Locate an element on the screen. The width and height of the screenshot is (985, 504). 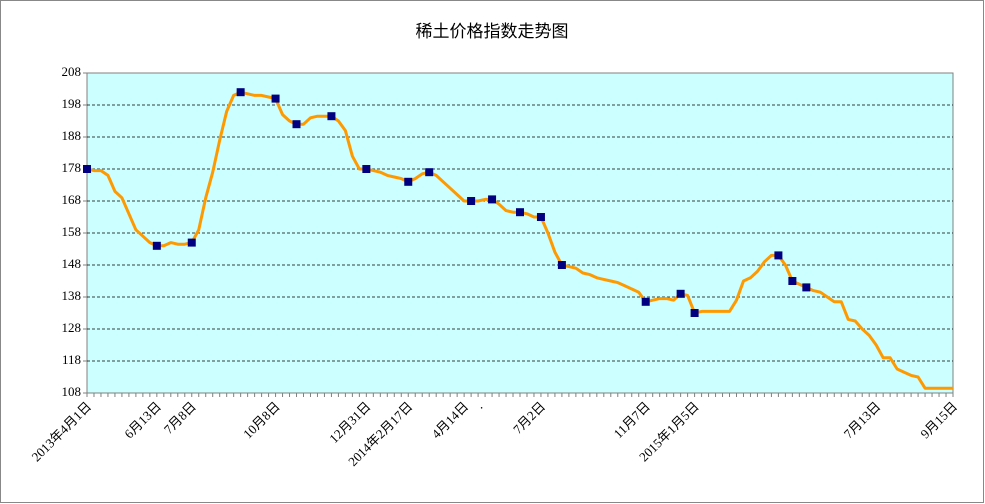
y-tick-label: 168 is located at coordinates (72, 199).